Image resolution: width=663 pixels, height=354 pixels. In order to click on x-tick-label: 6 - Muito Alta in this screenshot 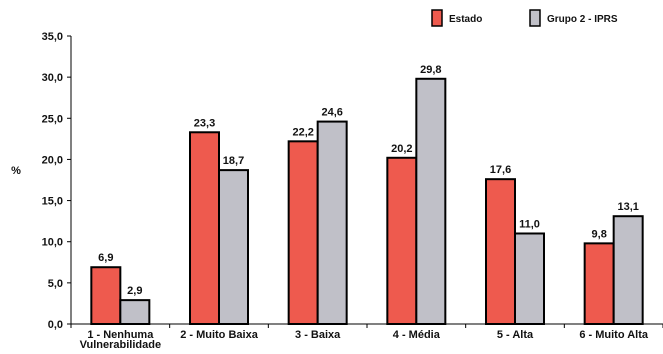, I will do `click(614, 335)`.